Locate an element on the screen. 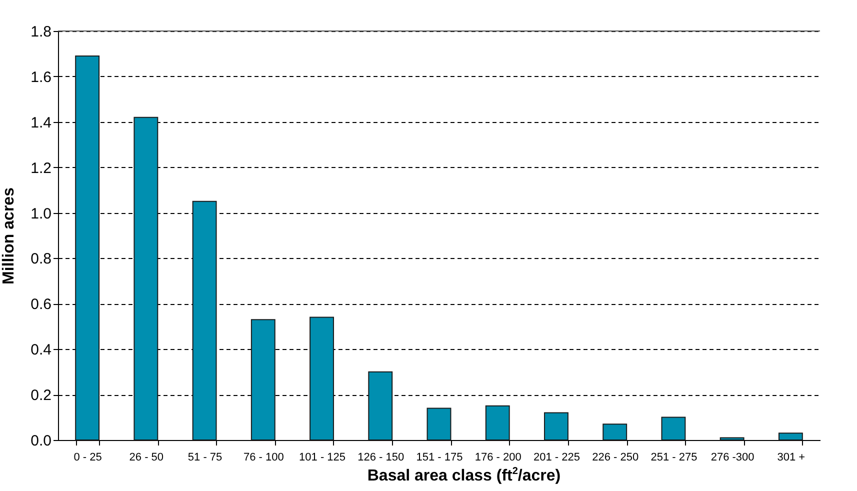  y-tick-label: 1.4 is located at coordinates (41, 123).